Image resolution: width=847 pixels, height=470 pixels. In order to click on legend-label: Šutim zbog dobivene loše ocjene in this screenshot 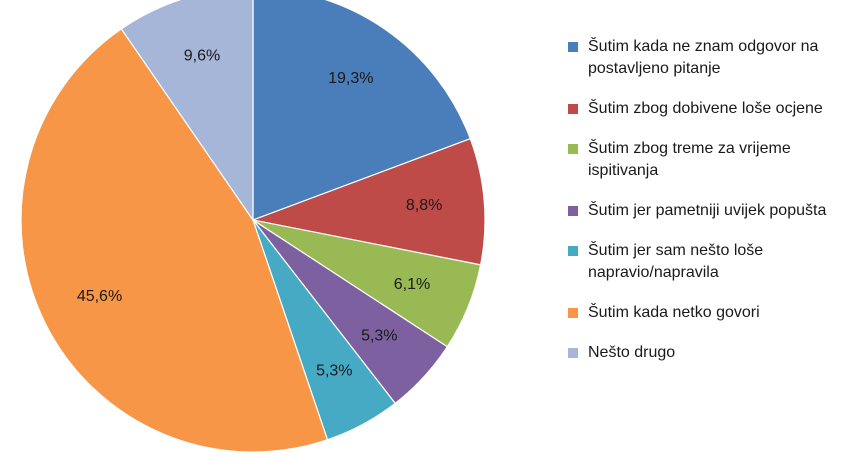, I will do `click(705, 108)`.